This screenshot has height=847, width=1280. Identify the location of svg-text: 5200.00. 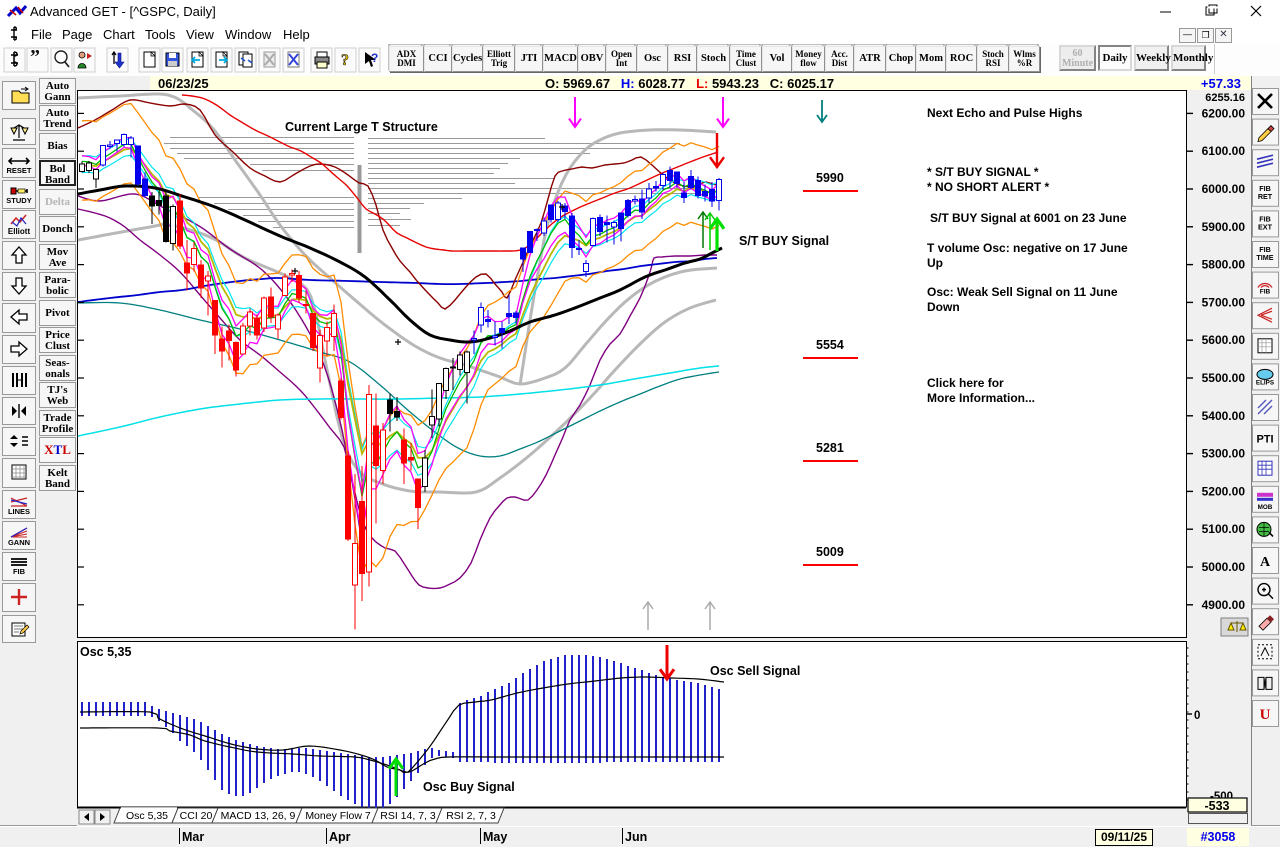
(1224, 491).